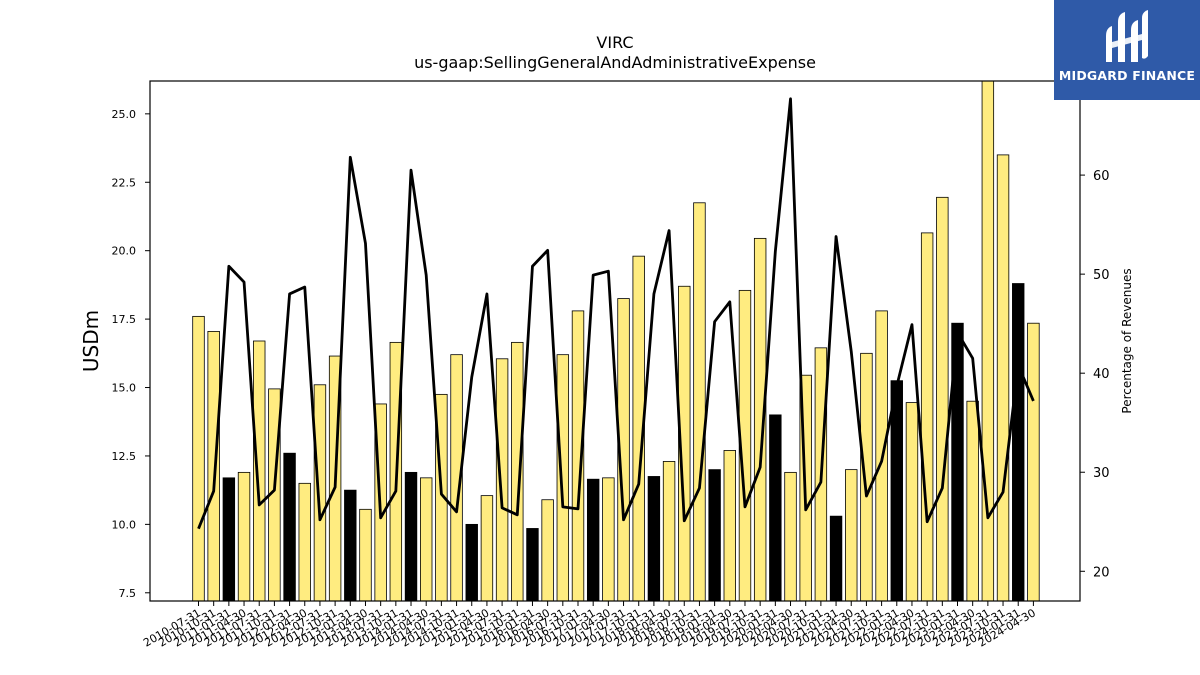 This screenshot has height=675, width=1200. I want to click on midgard-logo-icon, so click(1127, 36).